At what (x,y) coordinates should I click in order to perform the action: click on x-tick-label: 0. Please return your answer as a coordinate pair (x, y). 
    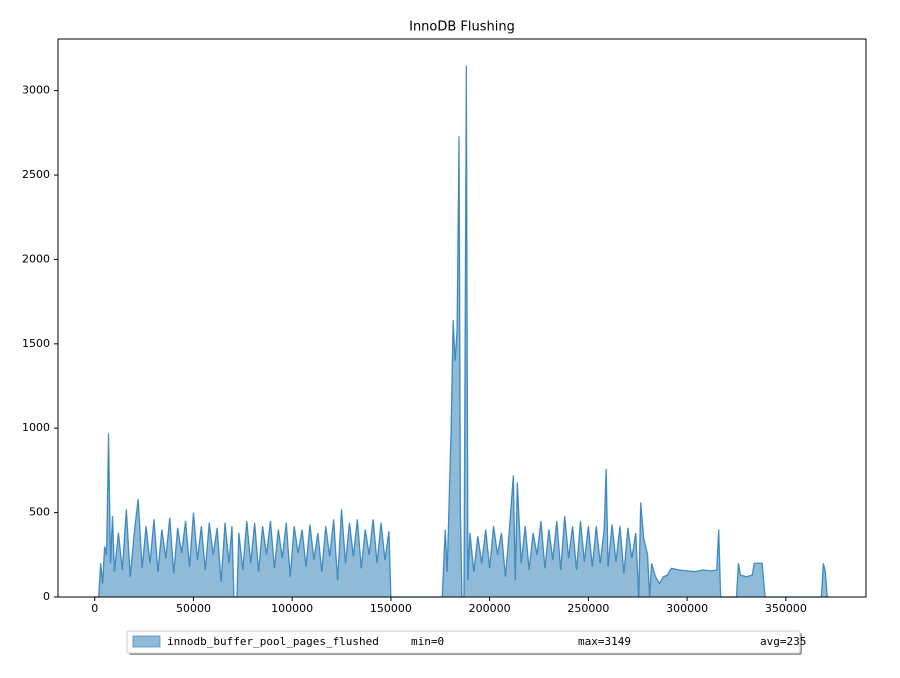
    Looking at the image, I should click on (94, 608).